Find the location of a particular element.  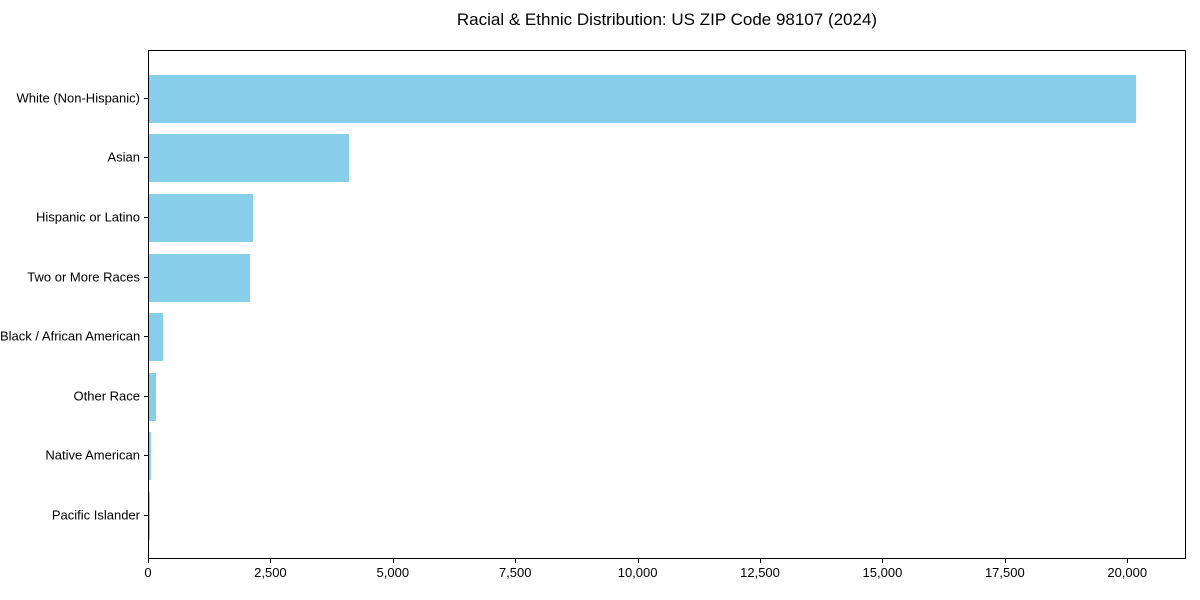

x-tick-label: 15,000 is located at coordinates (882, 572).